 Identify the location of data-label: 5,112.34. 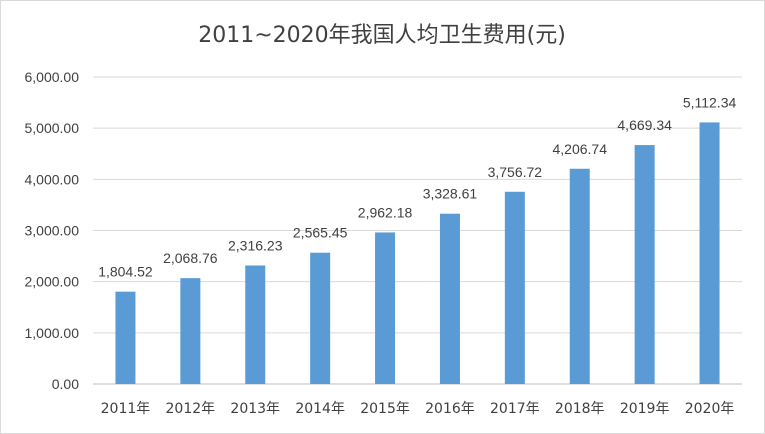
(710, 102).